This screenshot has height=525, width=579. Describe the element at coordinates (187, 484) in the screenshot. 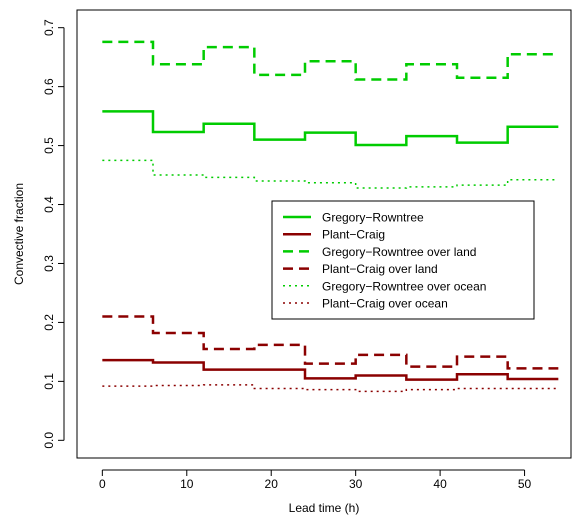

I see `x-tick-label: 10` at that location.